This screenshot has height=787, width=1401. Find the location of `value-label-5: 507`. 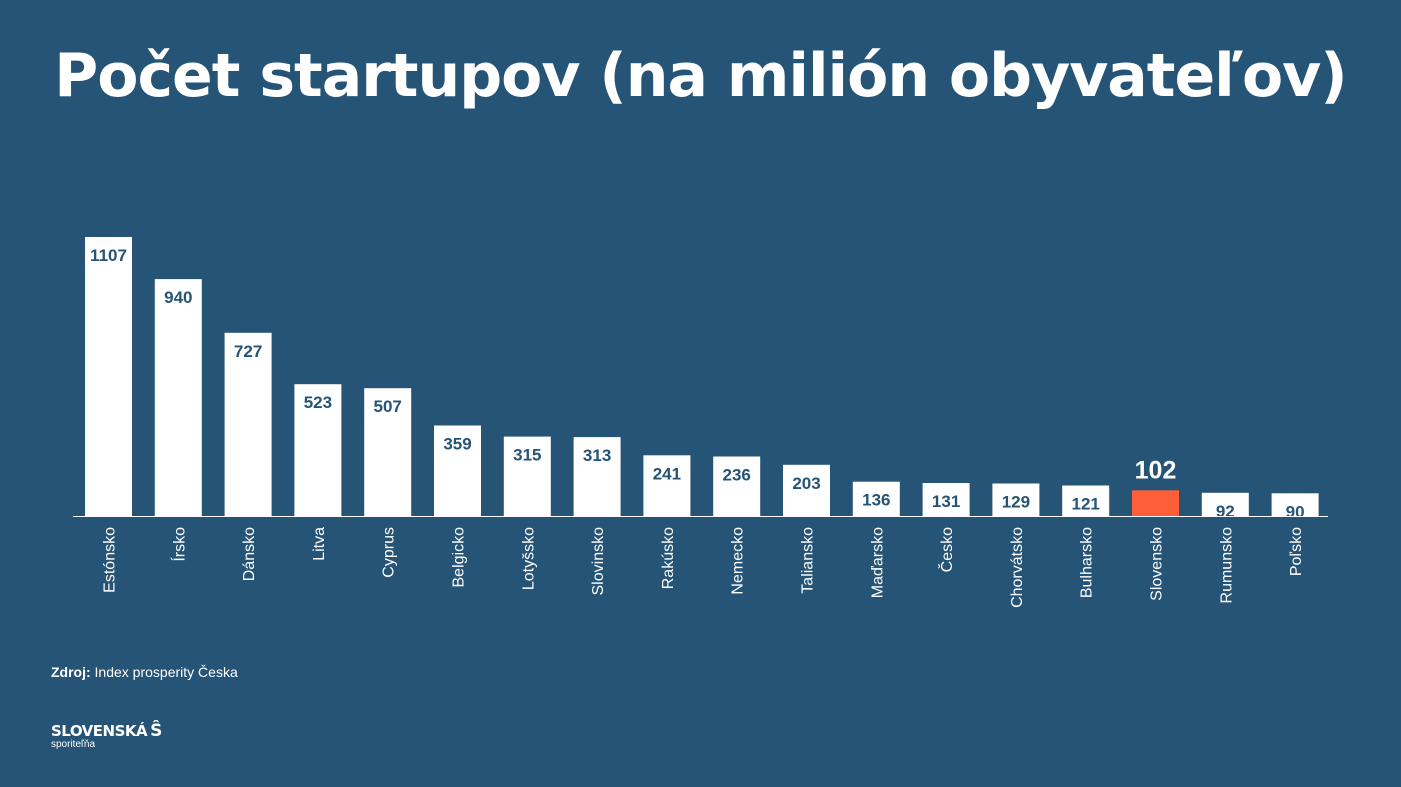

value-label-5: 507 is located at coordinates (388, 406).